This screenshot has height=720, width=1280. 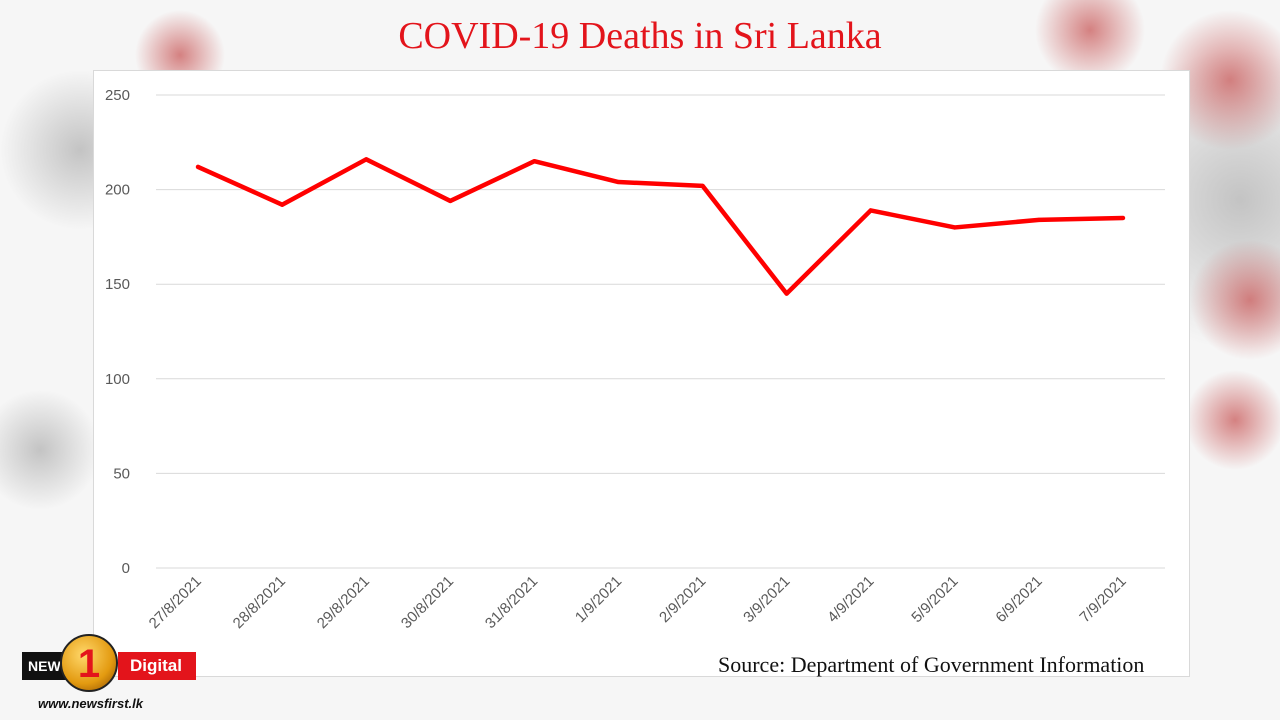 What do you see at coordinates (117, 284) in the screenshot?
I see `y-tick-label: 150` at bounding box center [117, 284].